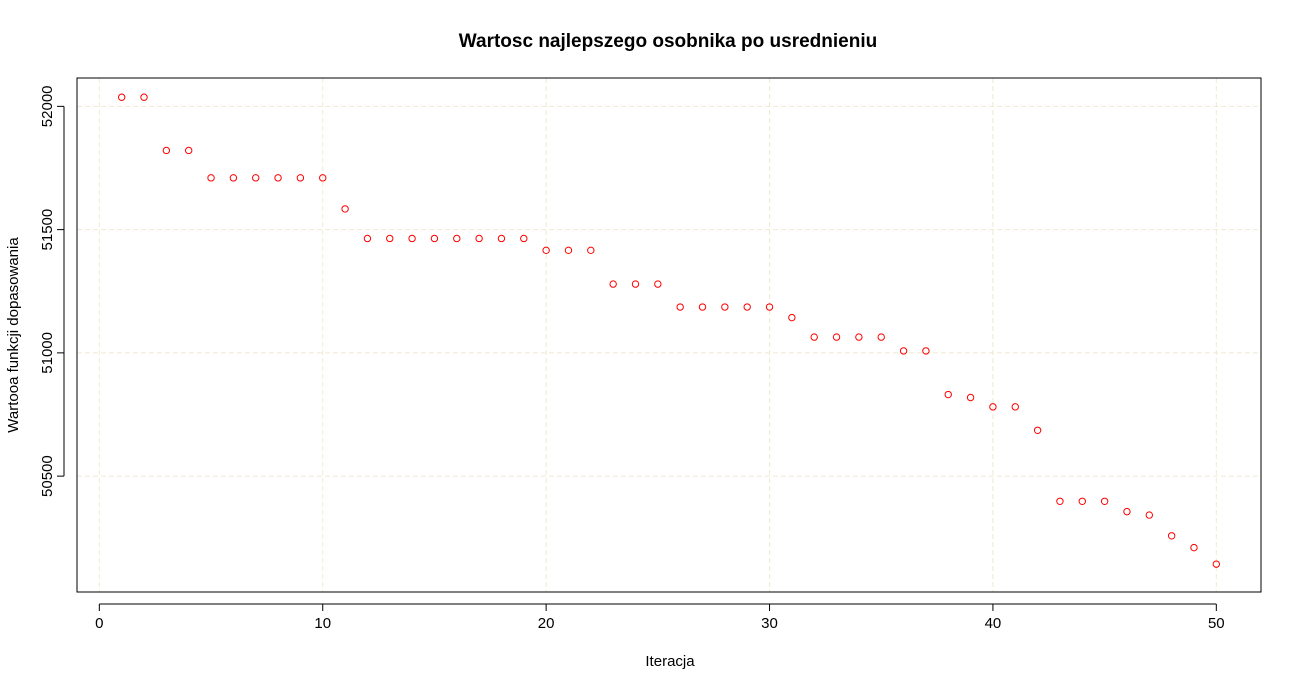 The image size is (1301, 690). What do you see at coordinates (769, 623) in the screenshot?
I see `x-tick-label: 30` at bounding box center [769, 623].